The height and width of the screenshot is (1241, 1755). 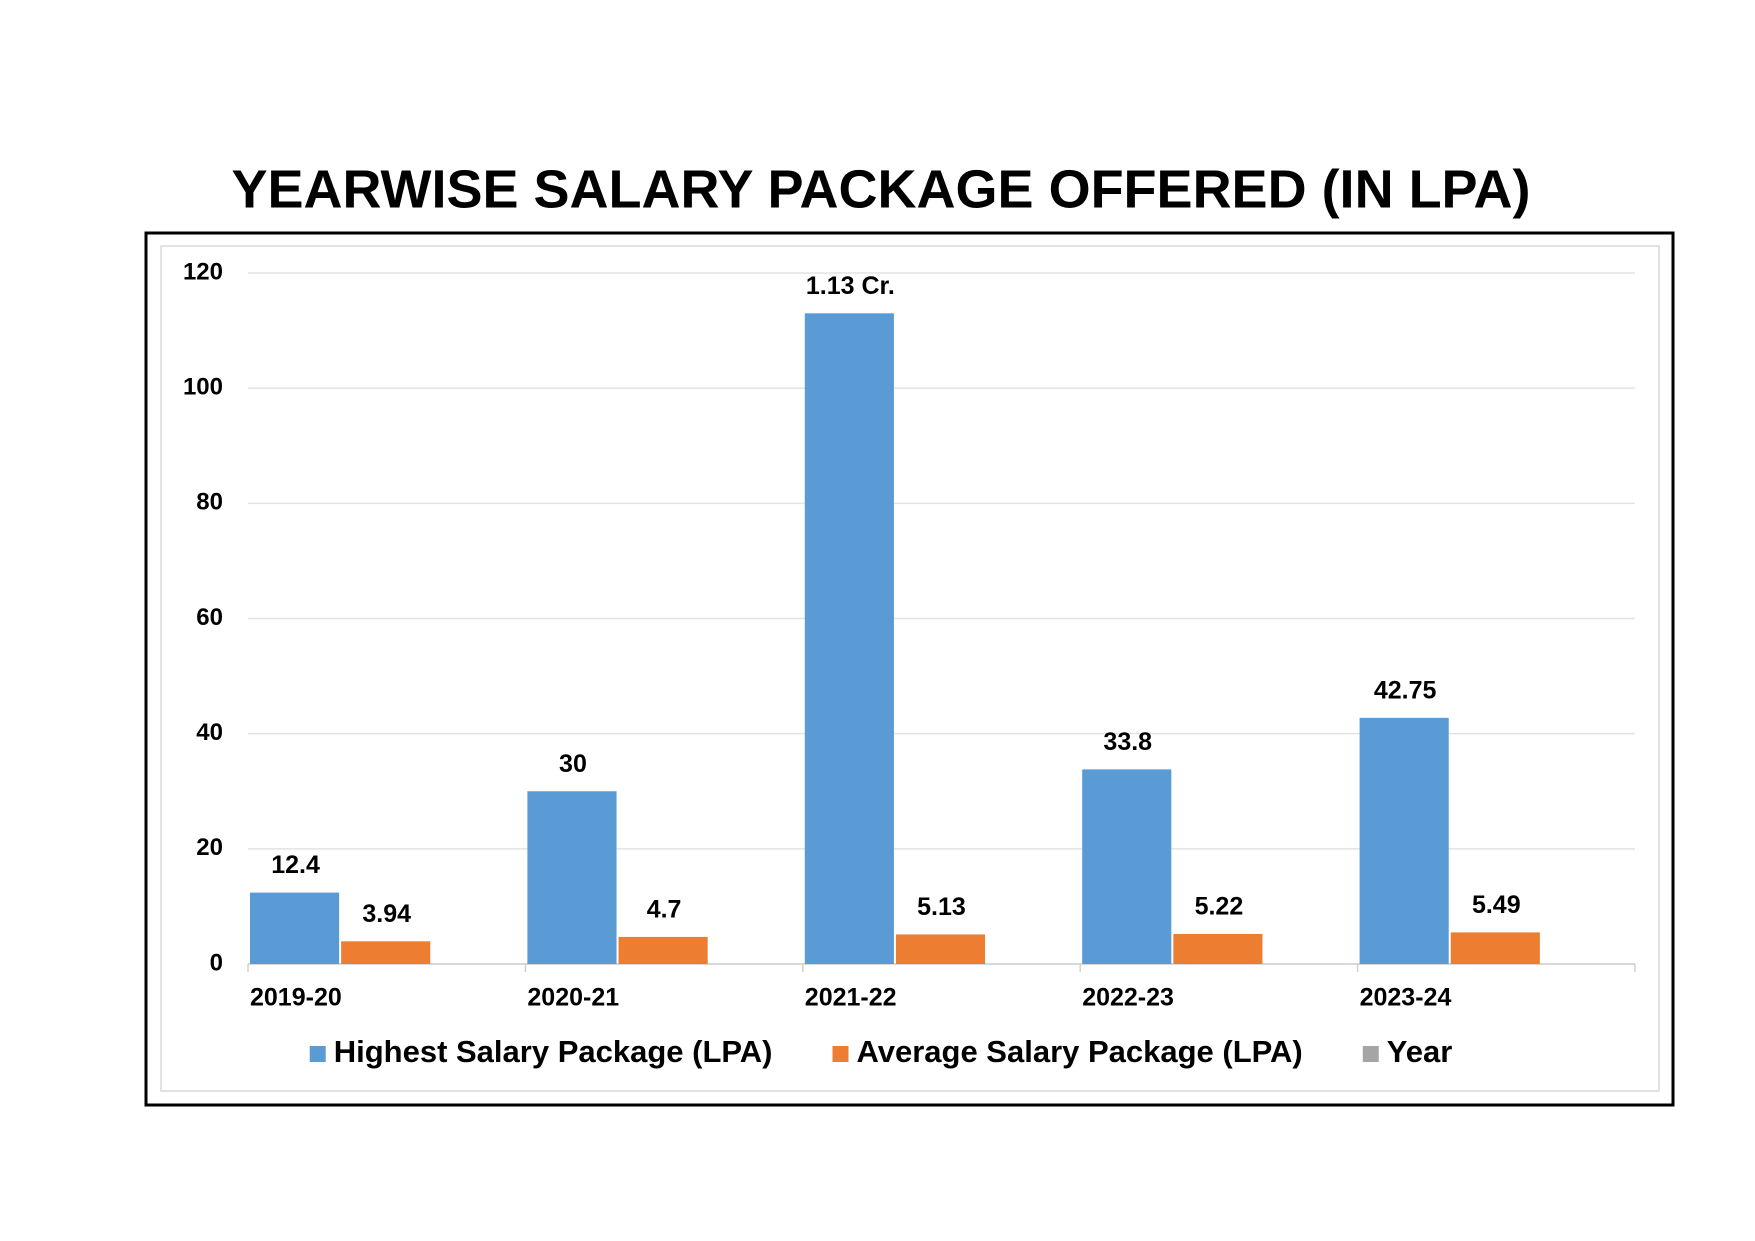 What do you see at coordinates (203, 387) in the screenshot?
I see `y-tick-label: 100` at bounding box center [203, 387].